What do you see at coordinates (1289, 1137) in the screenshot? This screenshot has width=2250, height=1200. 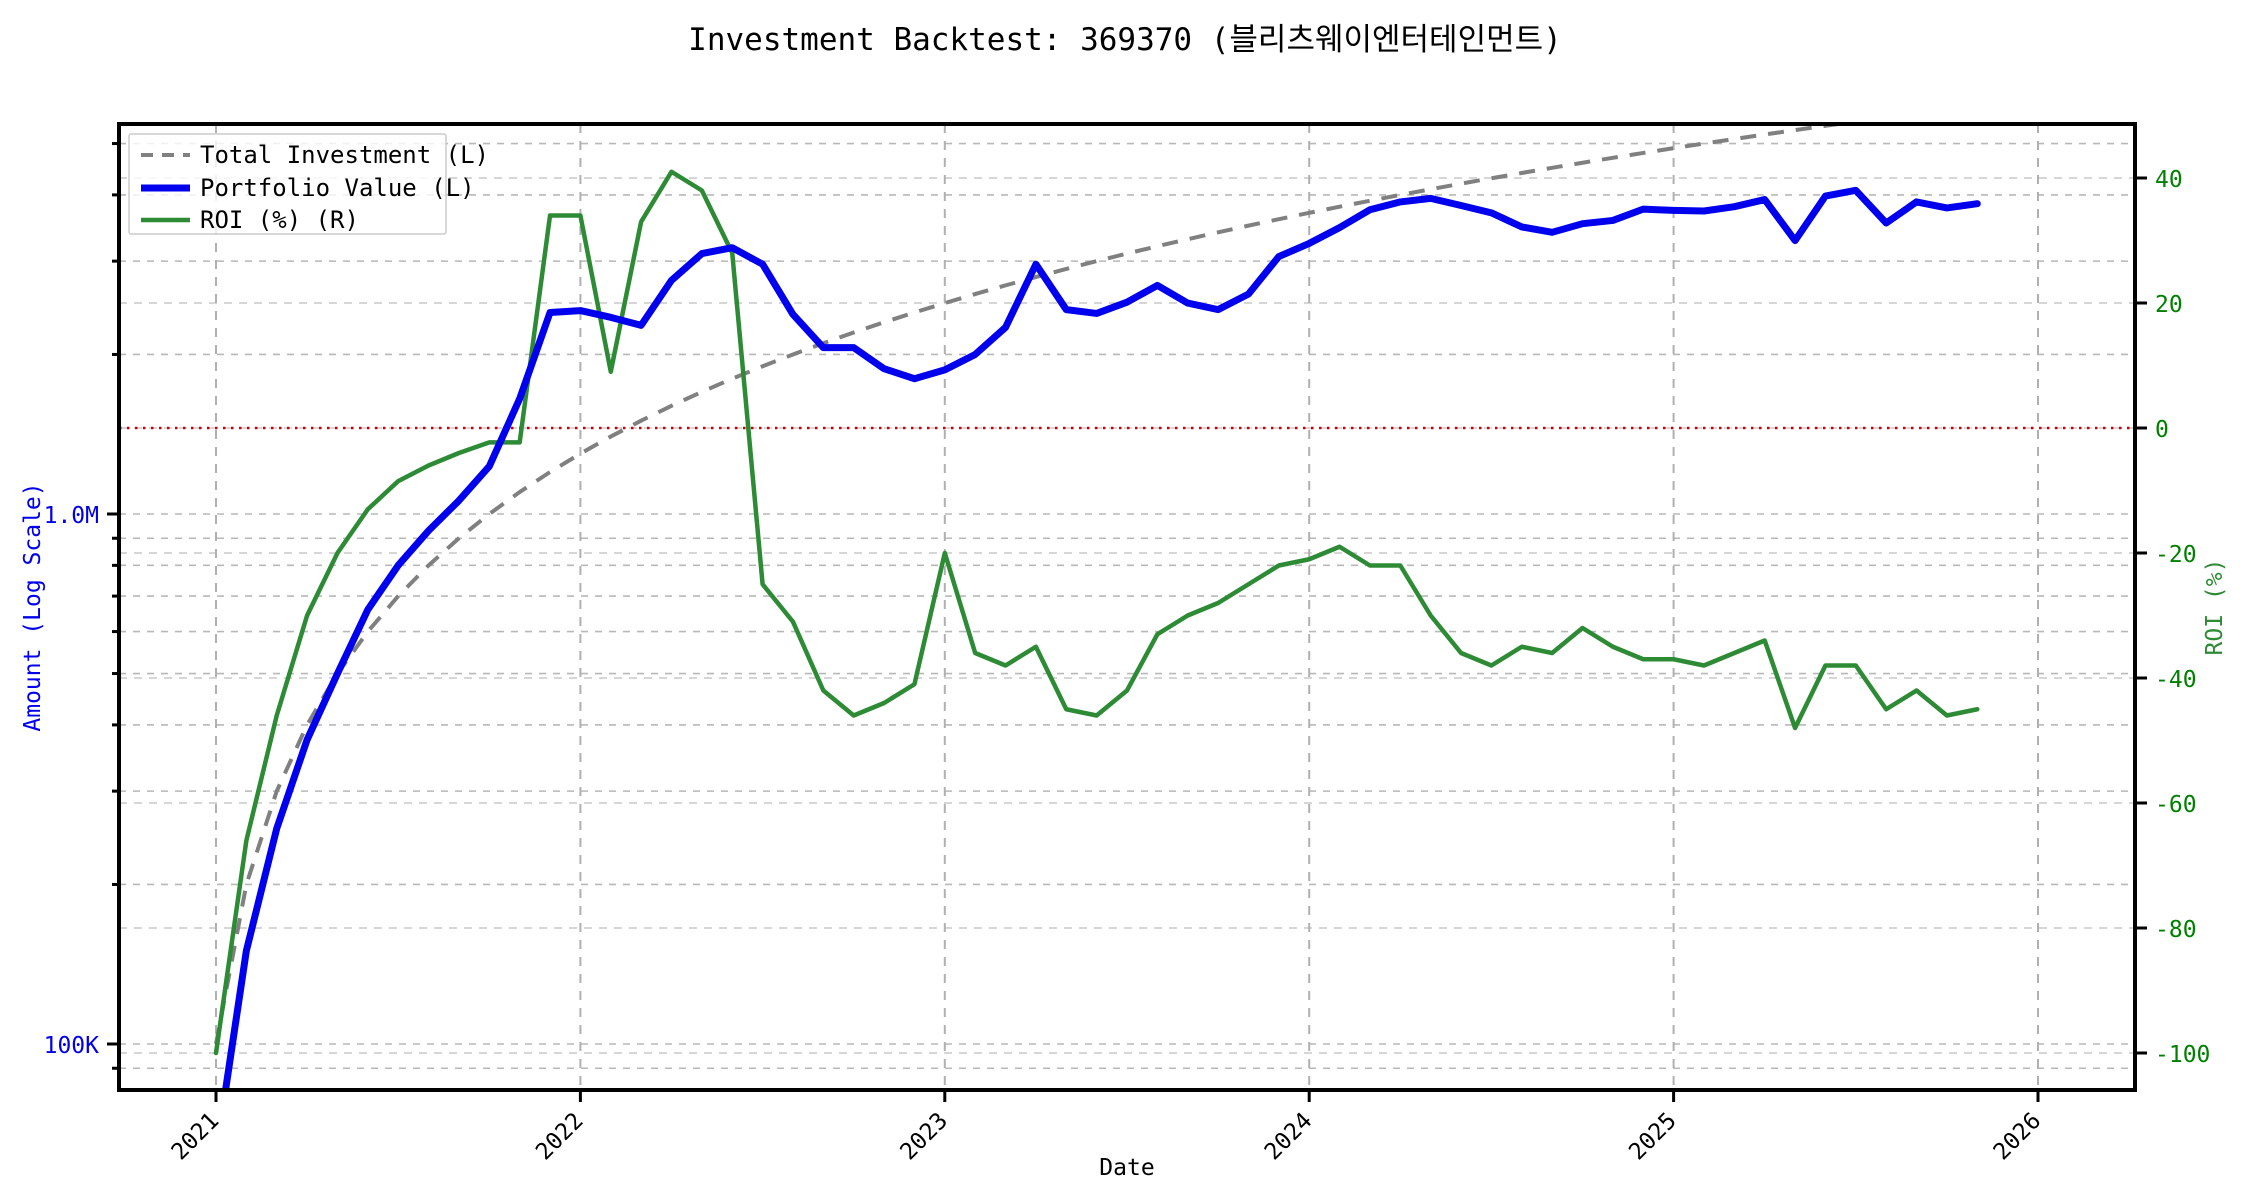 I see `x-tick-label: 2024` at bounding box center [1289, 1137].